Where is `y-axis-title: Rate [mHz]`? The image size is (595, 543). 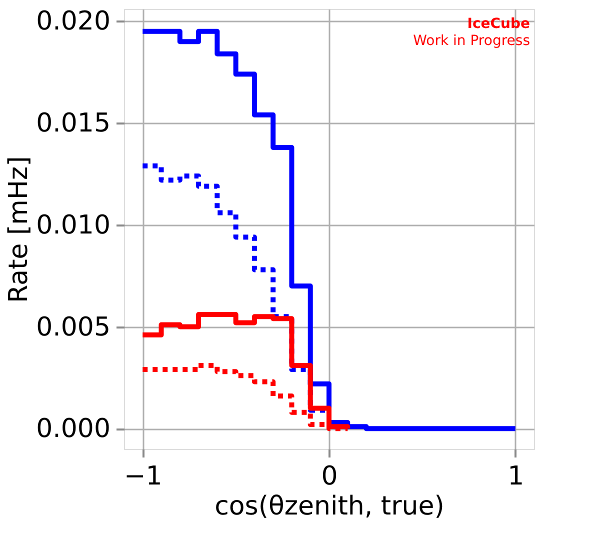 y-axis-title: Rate [mHz] is located at coordinates (19, 229).